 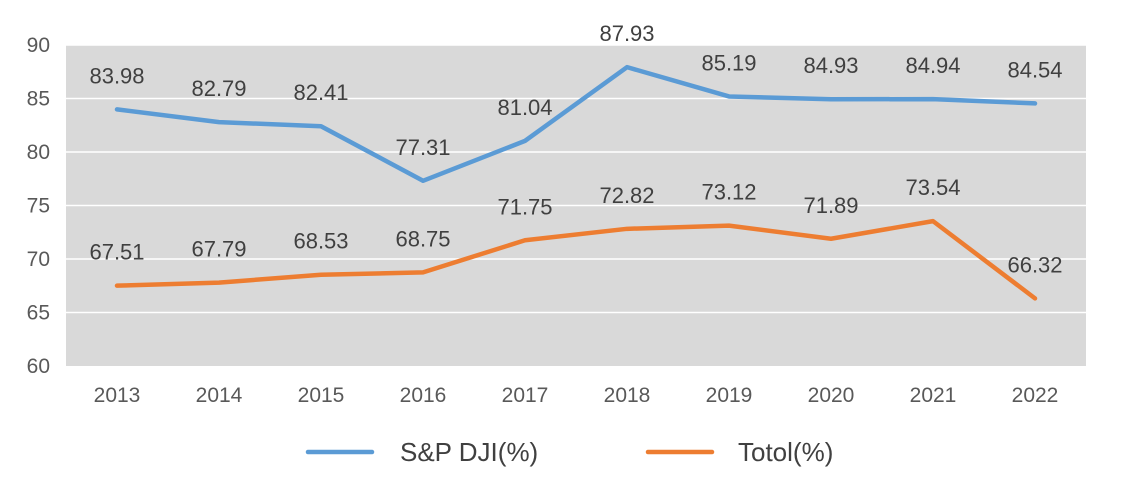 I want to click on x-tick-label: 2016, so click(x=423, y=395).